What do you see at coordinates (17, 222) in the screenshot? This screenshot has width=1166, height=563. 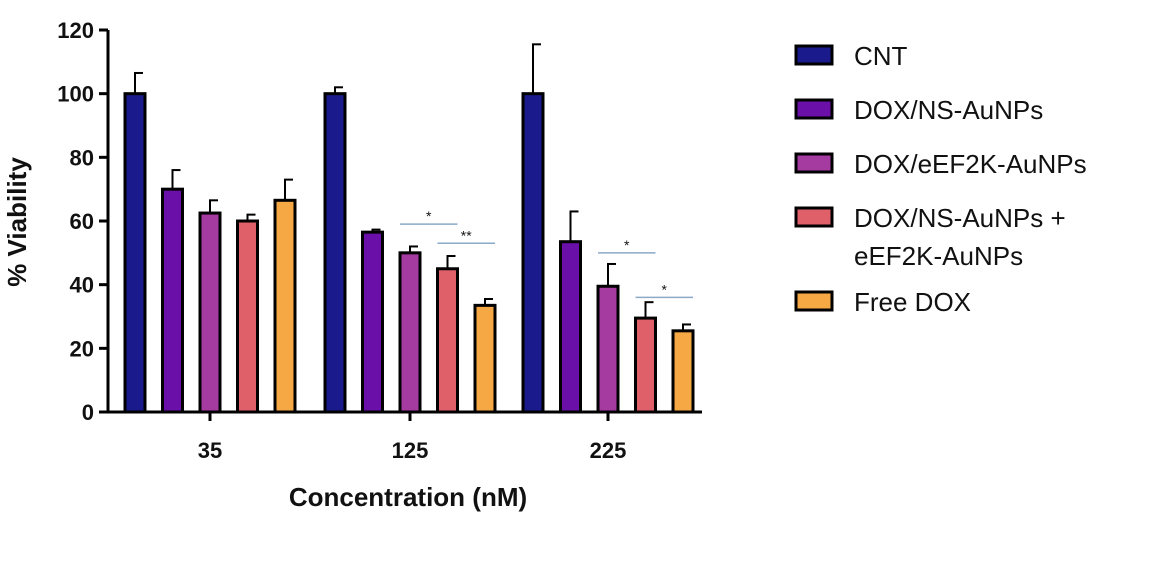 I see `y-axis-title: % Viability` at bounding box center [17, 222].